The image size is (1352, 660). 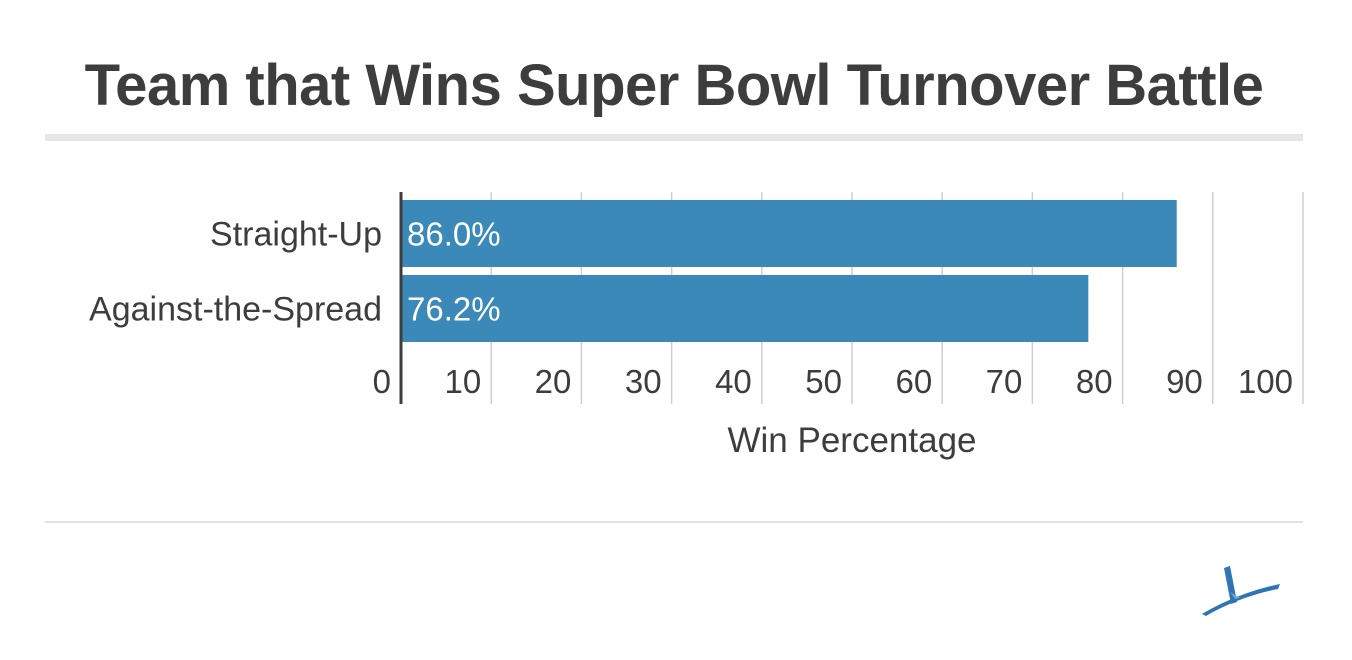 What do you see at coordinates (851, 440) in the screenshot?
I see `x-axis-title: Win Percentage` at bounding box center [851, 440].